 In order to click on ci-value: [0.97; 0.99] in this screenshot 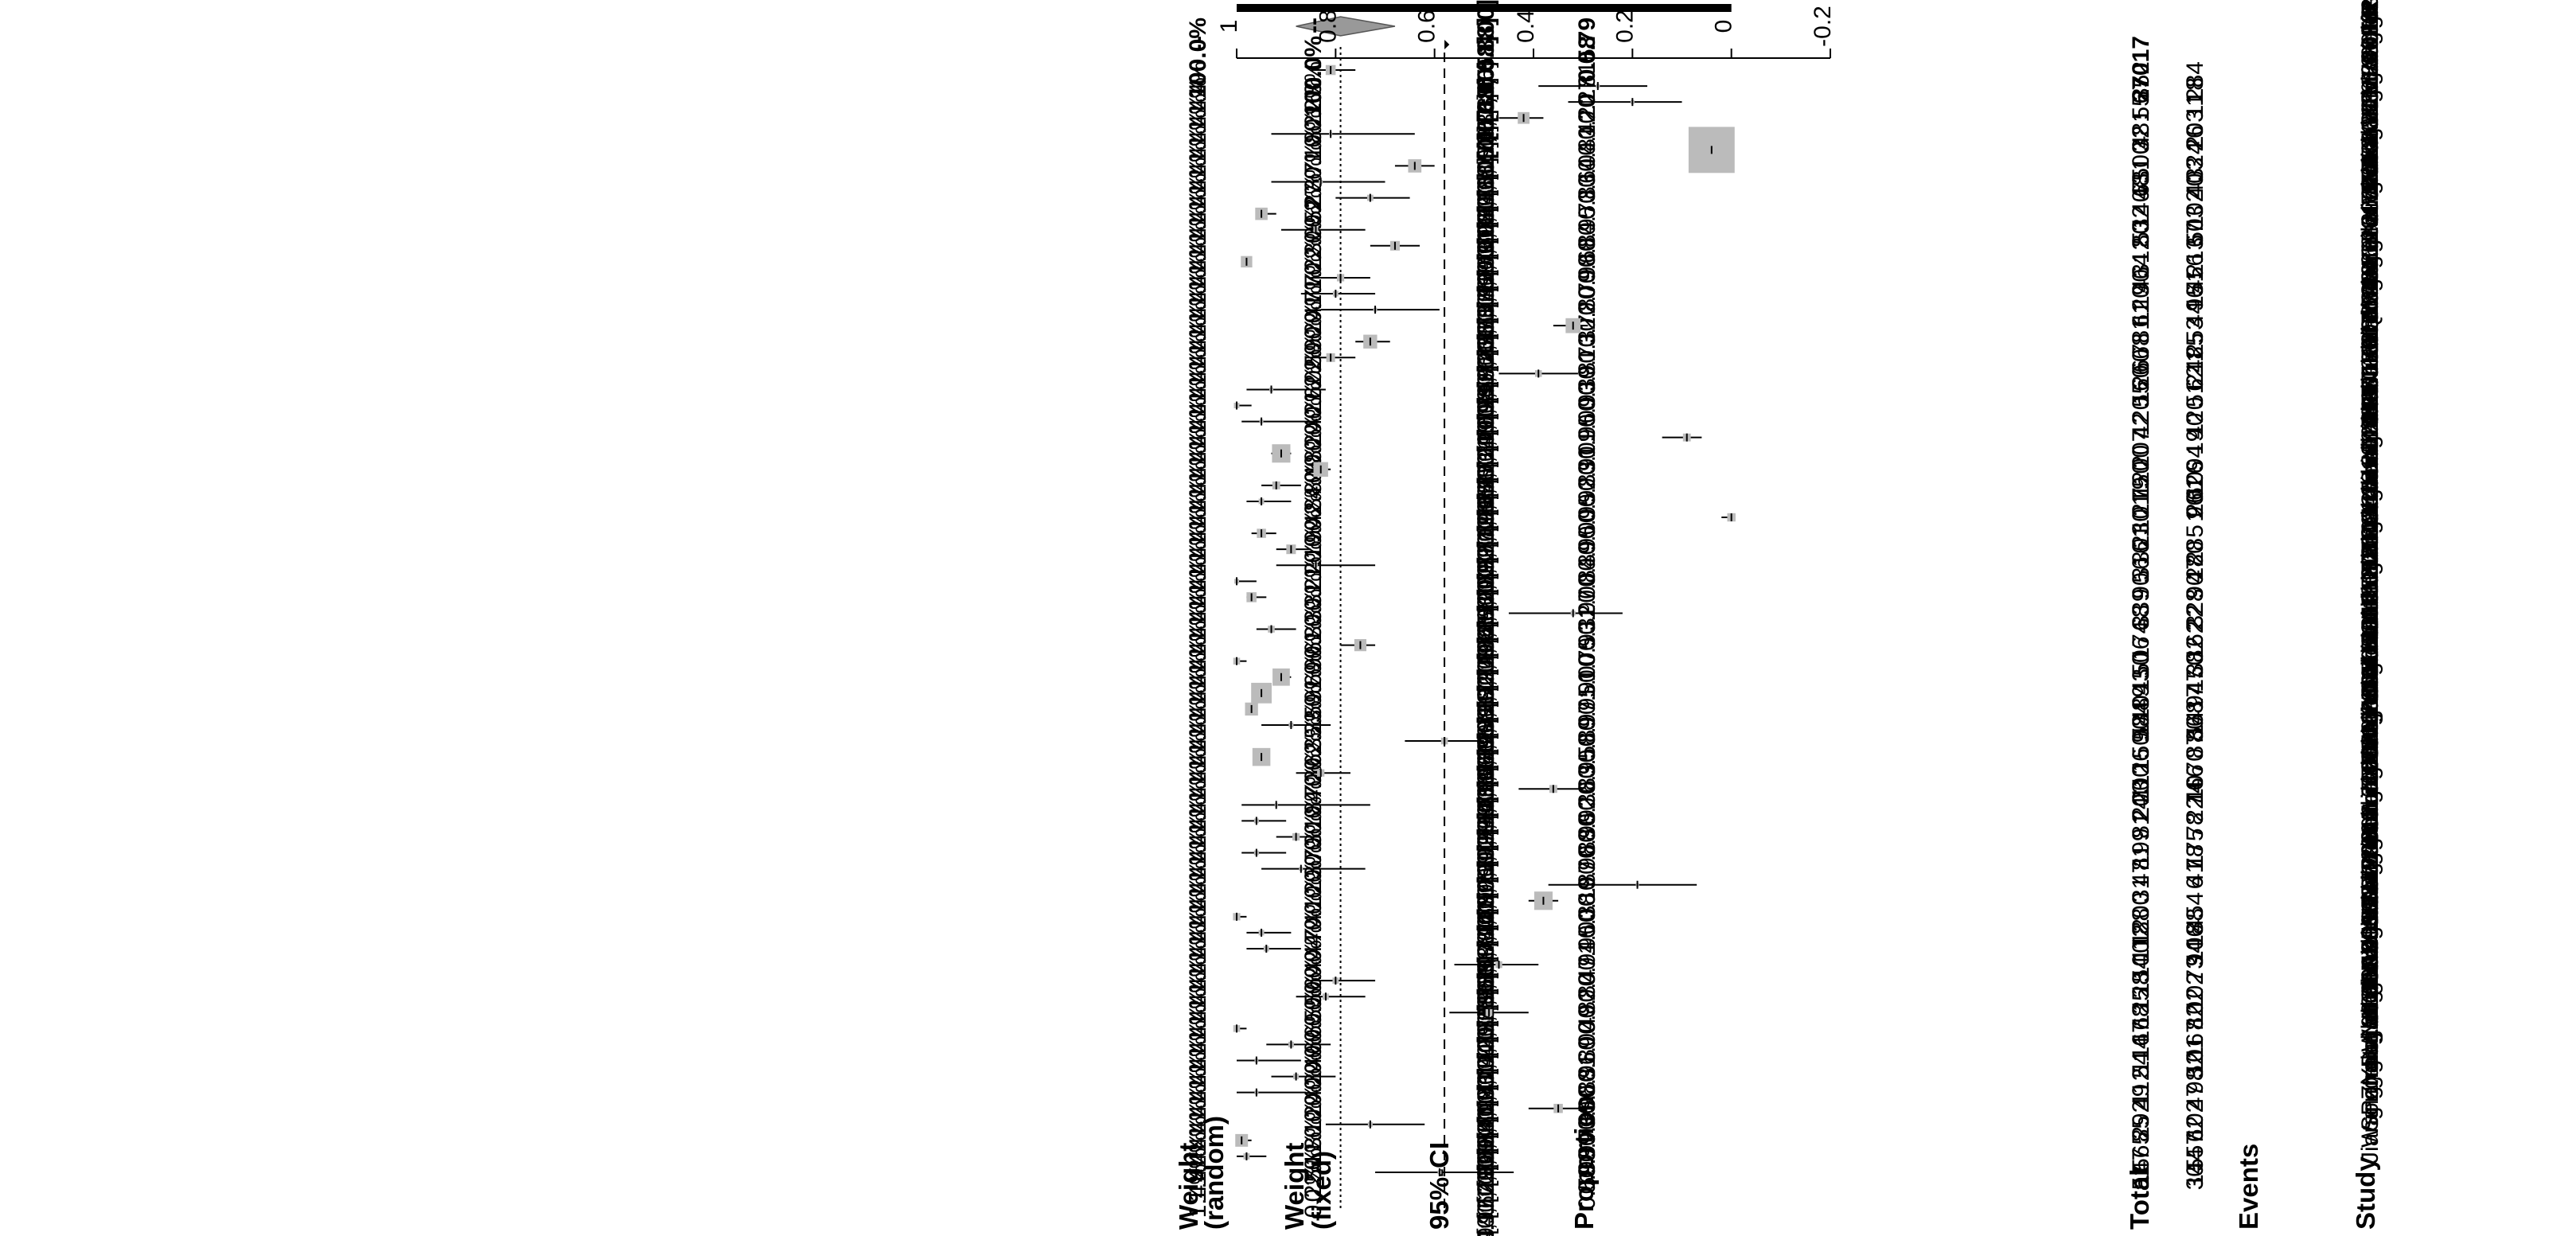, I will do `click(1486, 312)`.